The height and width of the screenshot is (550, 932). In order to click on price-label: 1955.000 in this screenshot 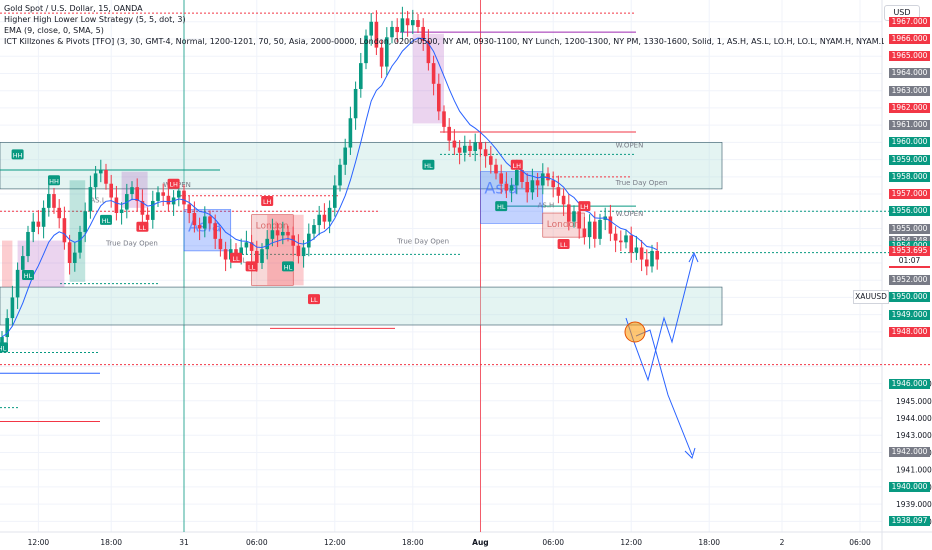, I will do `click(909, 228)`.